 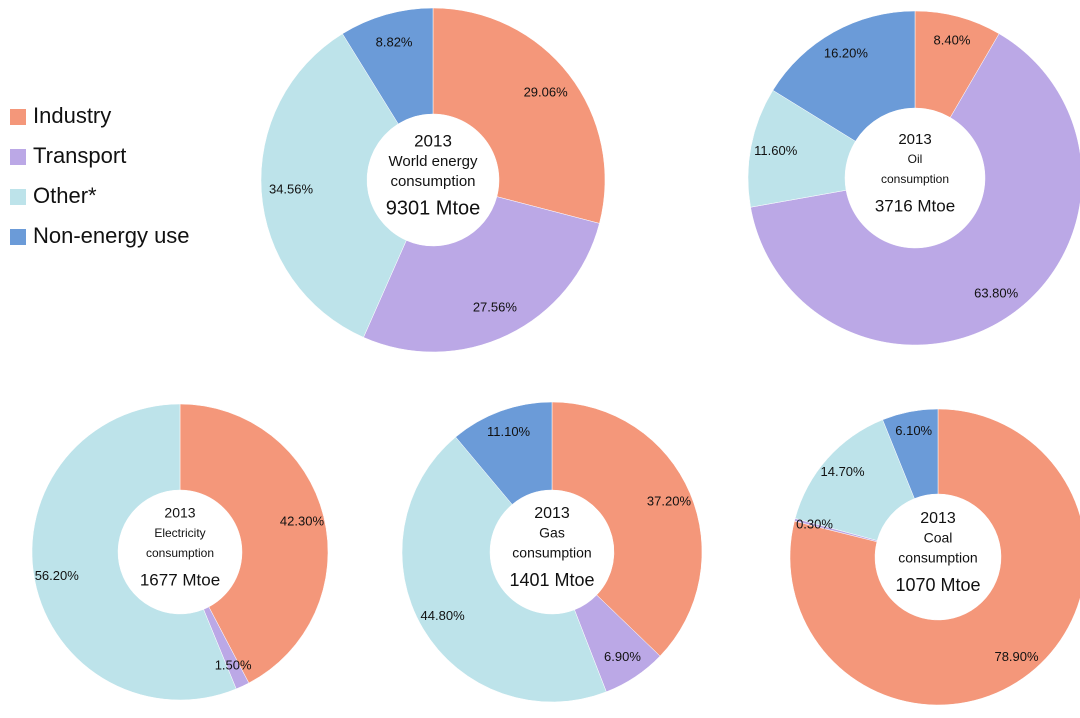 I want to click on data-label: 29.06%, so click(x=546, y=91).